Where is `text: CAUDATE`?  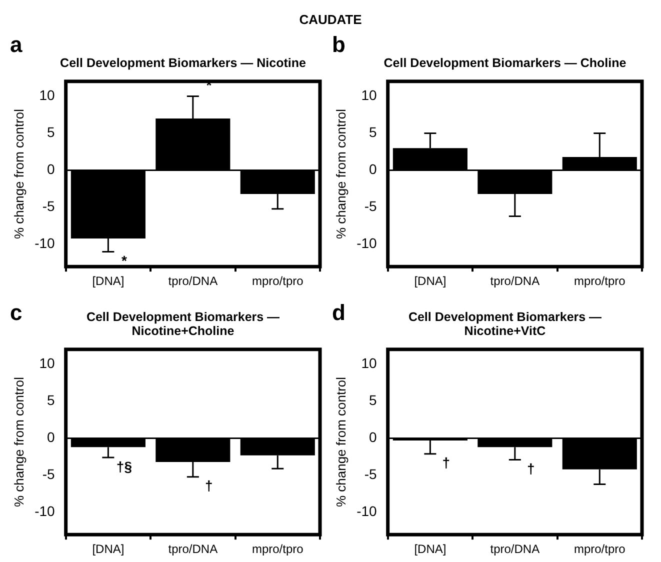
text: CAUDATE is located at coordinates (330, 19).